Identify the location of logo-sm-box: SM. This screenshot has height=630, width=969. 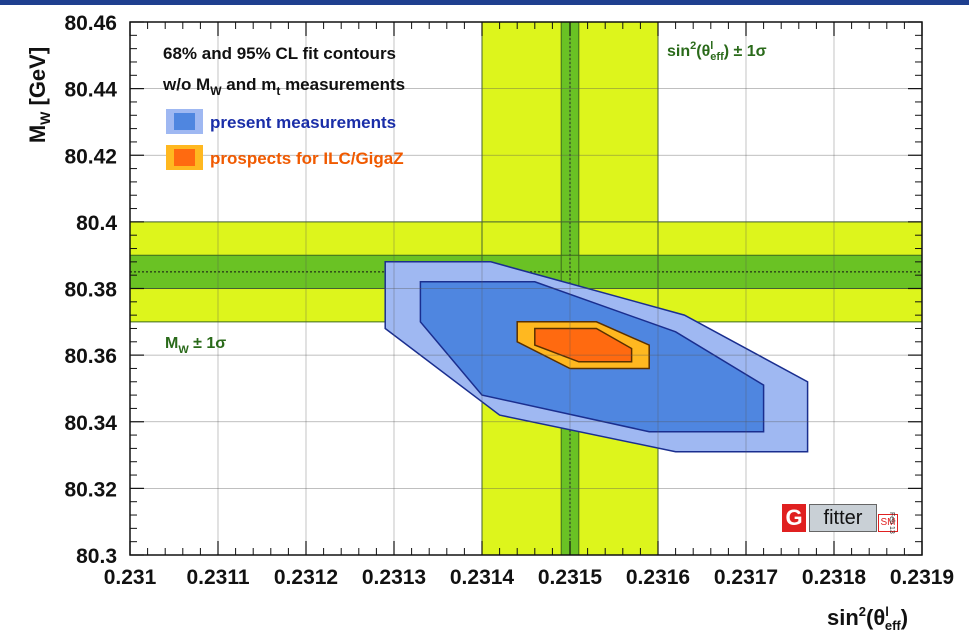
(888, 523).